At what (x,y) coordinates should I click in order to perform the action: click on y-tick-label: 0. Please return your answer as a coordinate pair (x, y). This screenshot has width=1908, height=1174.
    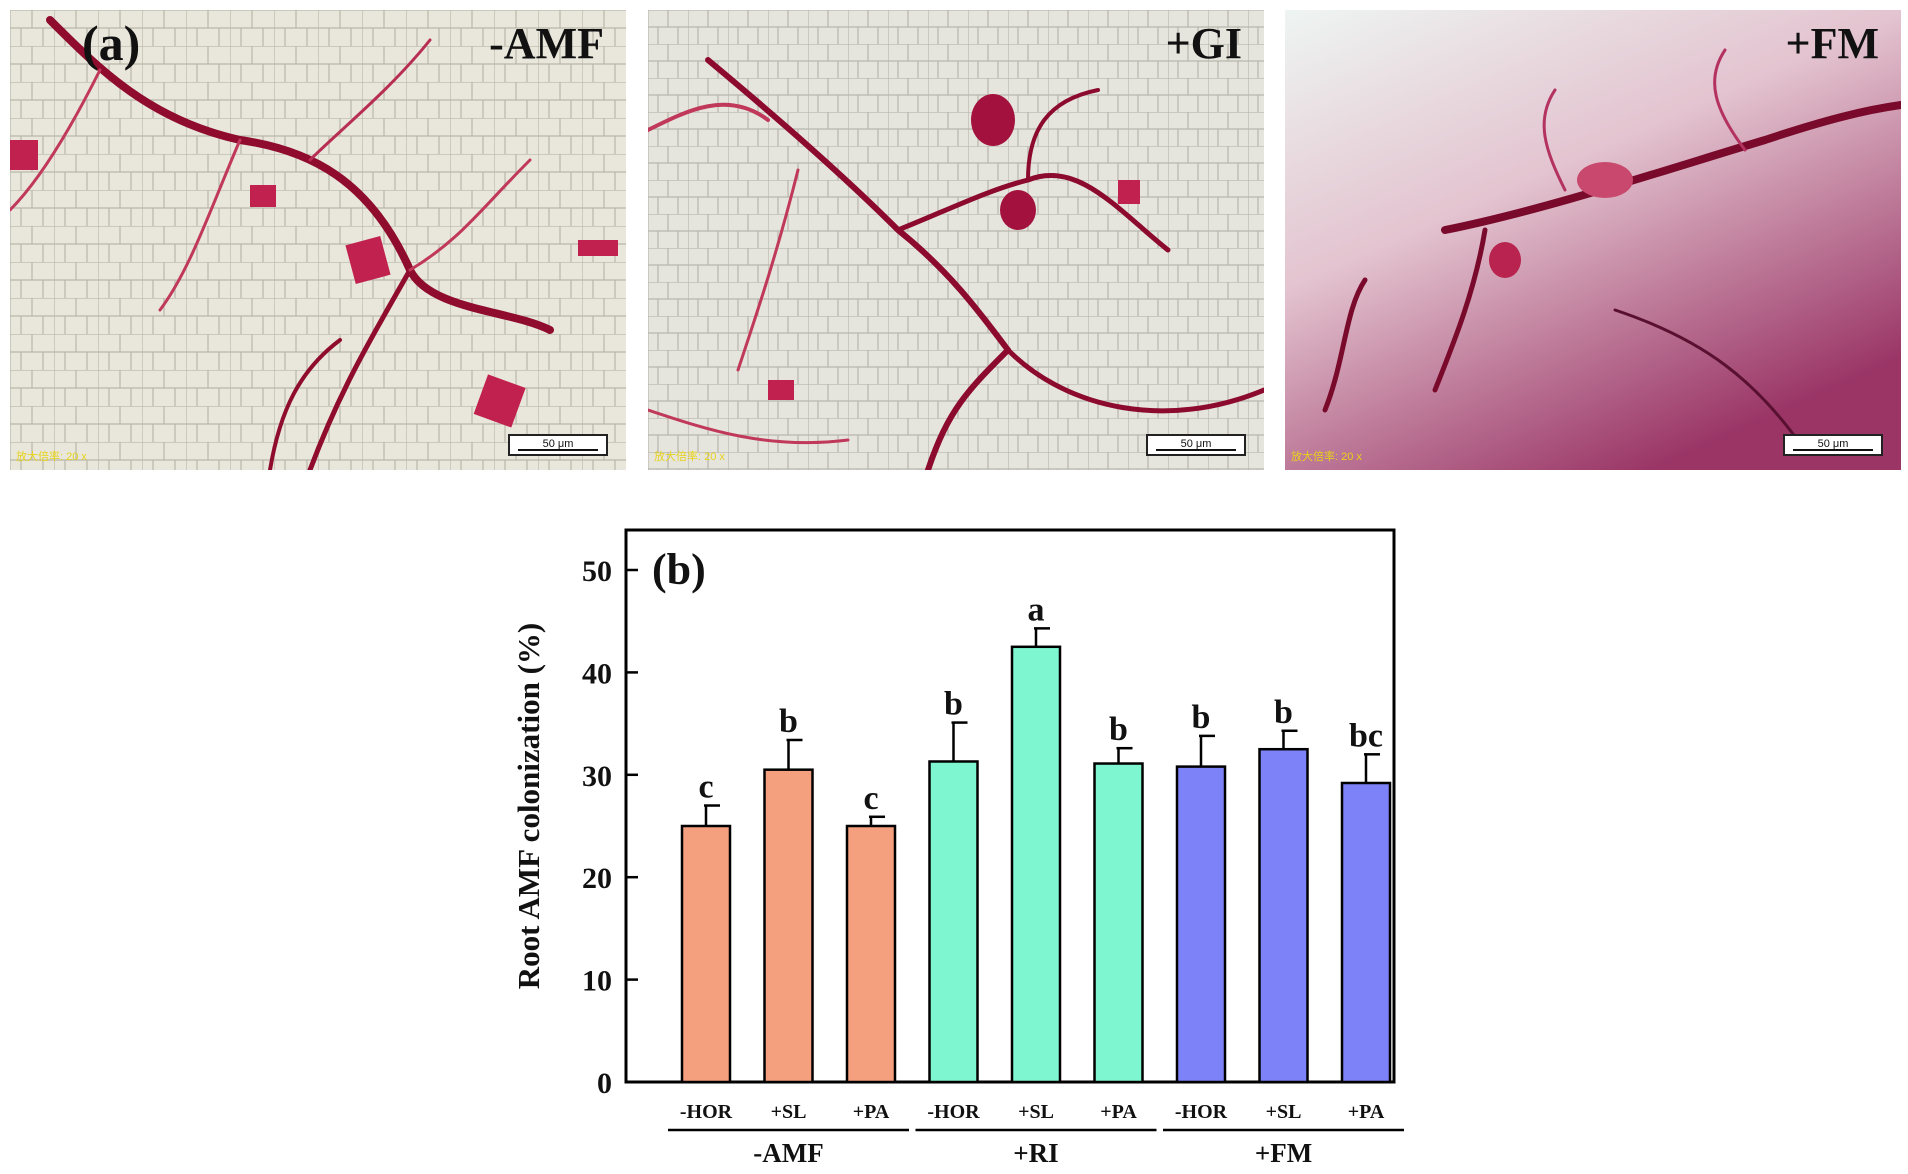
    Looking at the image, I should click on (604, 1083).